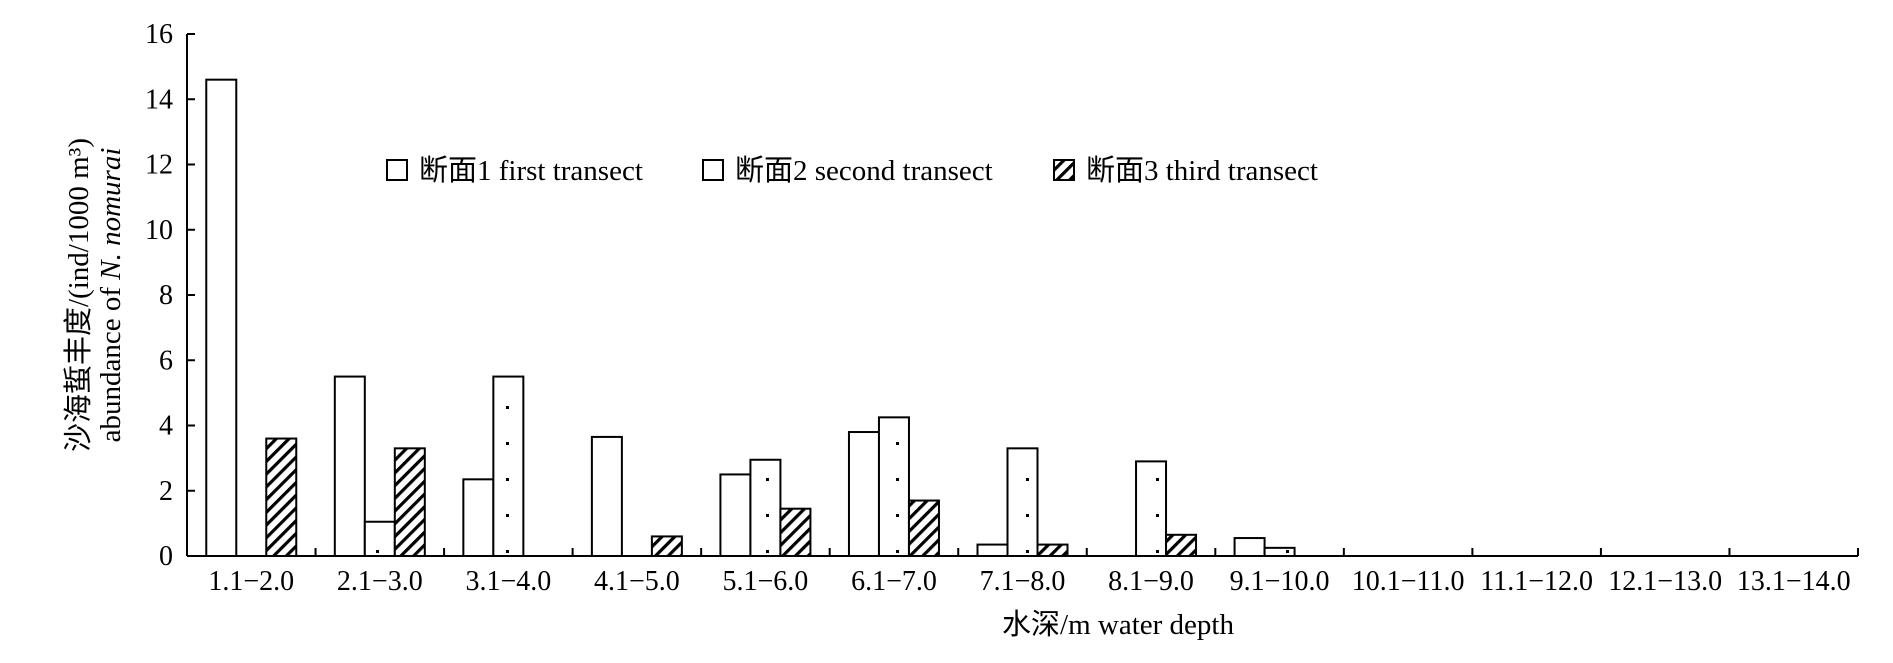 The image size is (1893, 663). Describe the element at coordinates (281, 497) in the screenshot. I see `bar-series3-1.1−2.0` at that location.